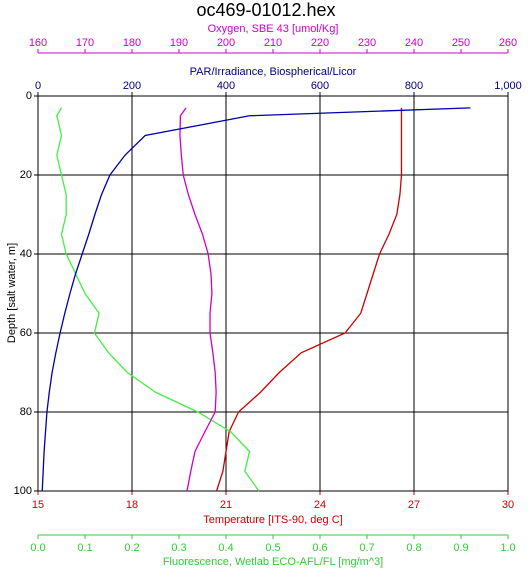 This screenshot has height=568, width=532. I want to click on x-tick-label: 240, so click(414, 43).